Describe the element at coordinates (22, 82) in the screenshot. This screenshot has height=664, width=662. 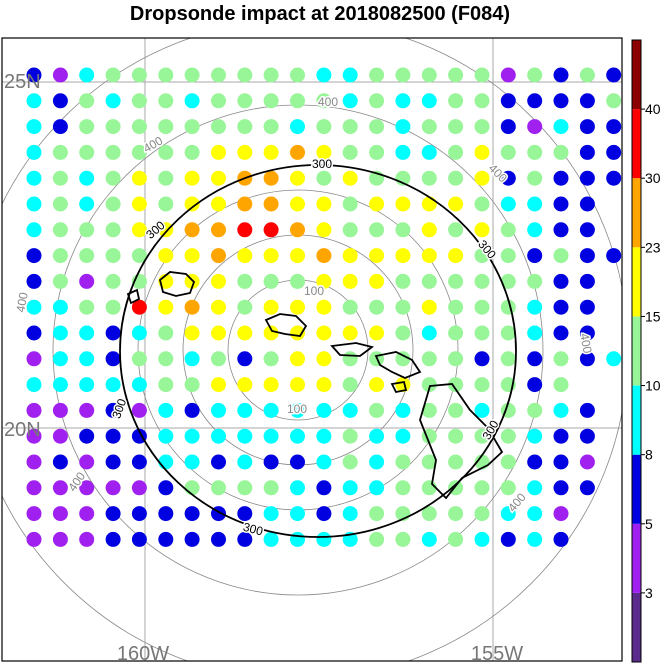
I see `lat-label: 25N` at that location.